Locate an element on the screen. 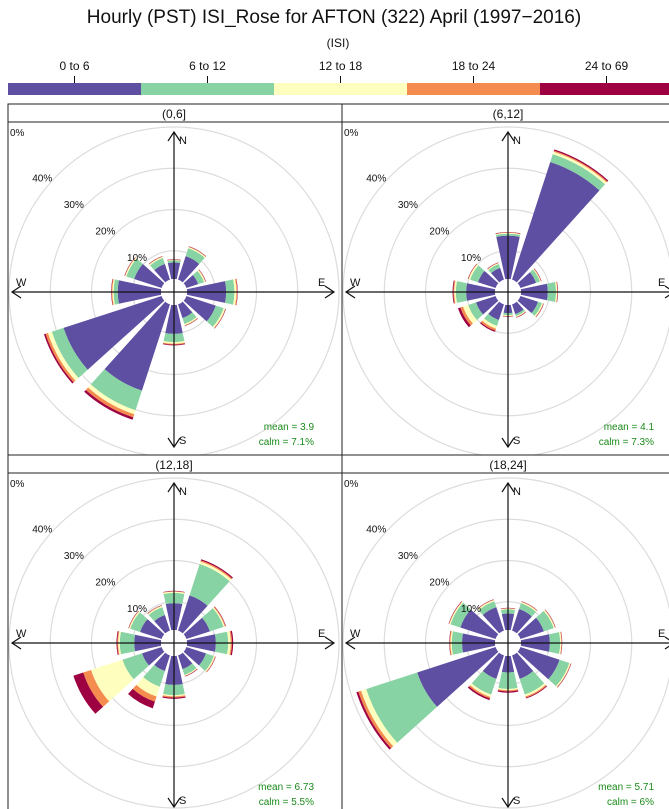 The image size is (669, 809). legend-label-0: 0 to 6 is located at coordinates (74, 66).